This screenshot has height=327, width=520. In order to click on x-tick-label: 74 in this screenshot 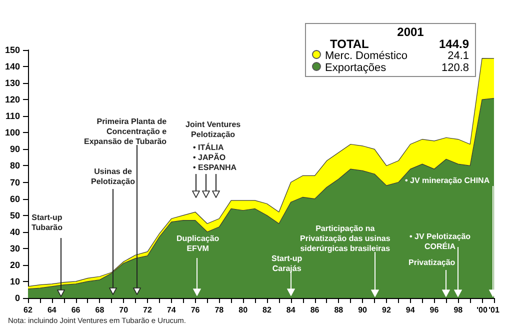, I will do `click(171, 310)`.